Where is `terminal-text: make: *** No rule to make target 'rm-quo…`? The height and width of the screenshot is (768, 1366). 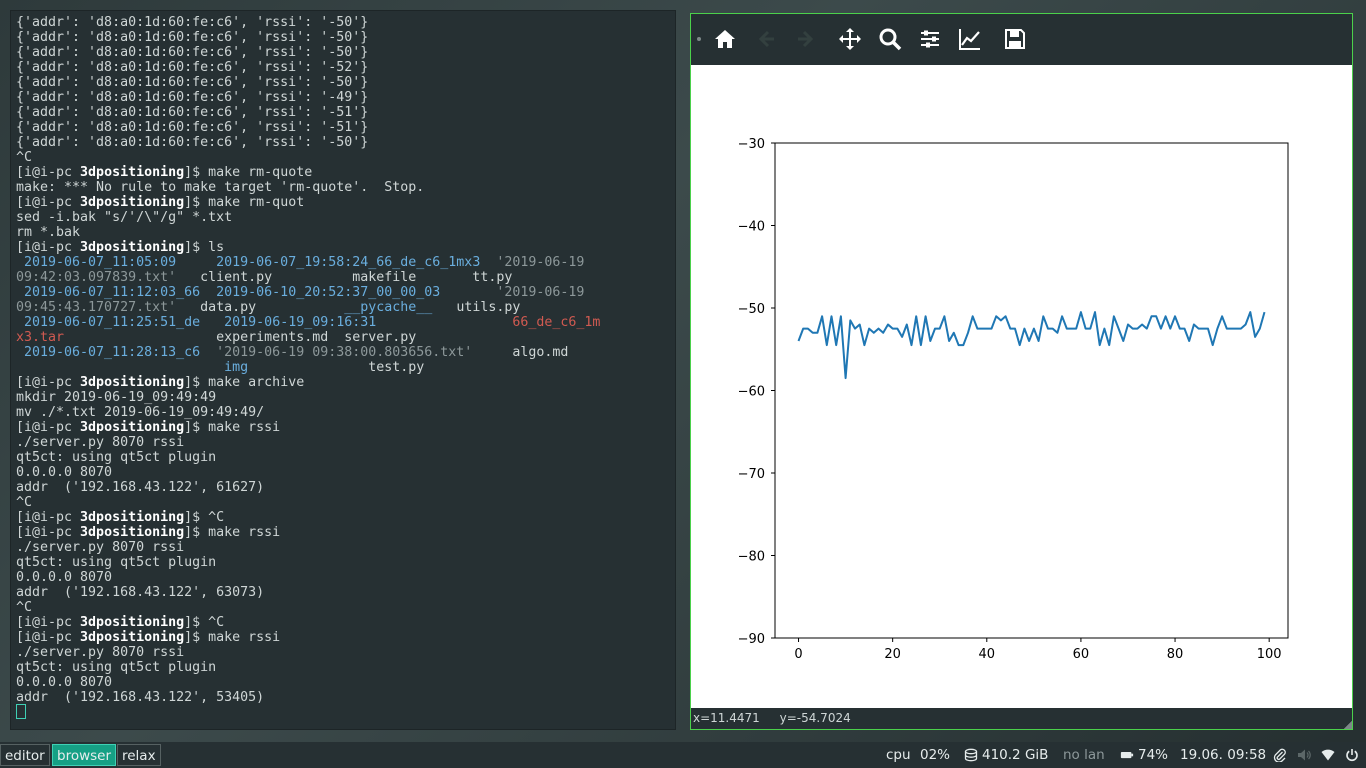
terminal-text: make: *** No rule to make target 'rm-quo… is located at coordinates (220, 187).